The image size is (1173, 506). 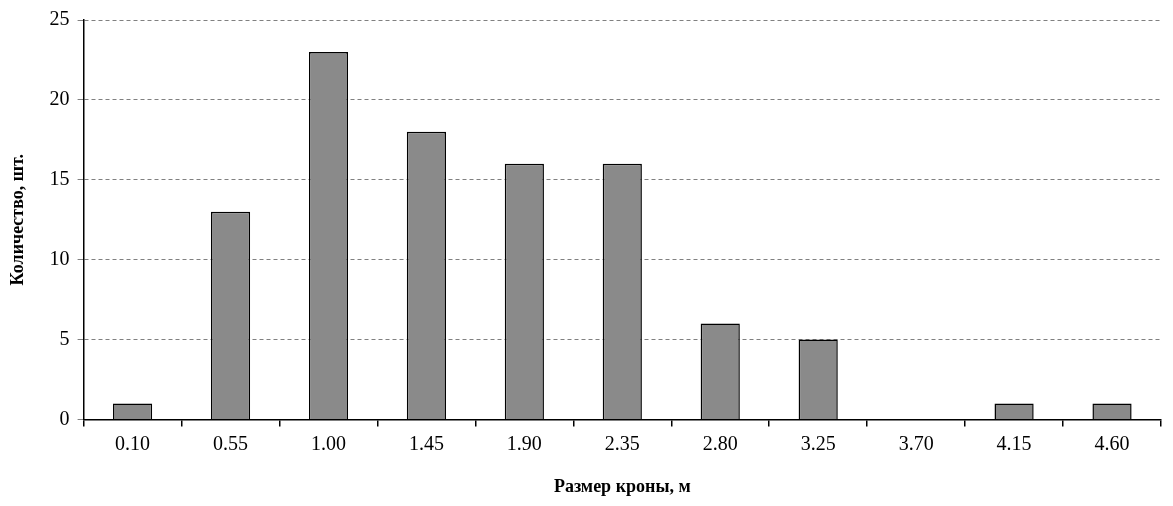 I want to click on y-tick-label: 20, so click(x=59, y=98).